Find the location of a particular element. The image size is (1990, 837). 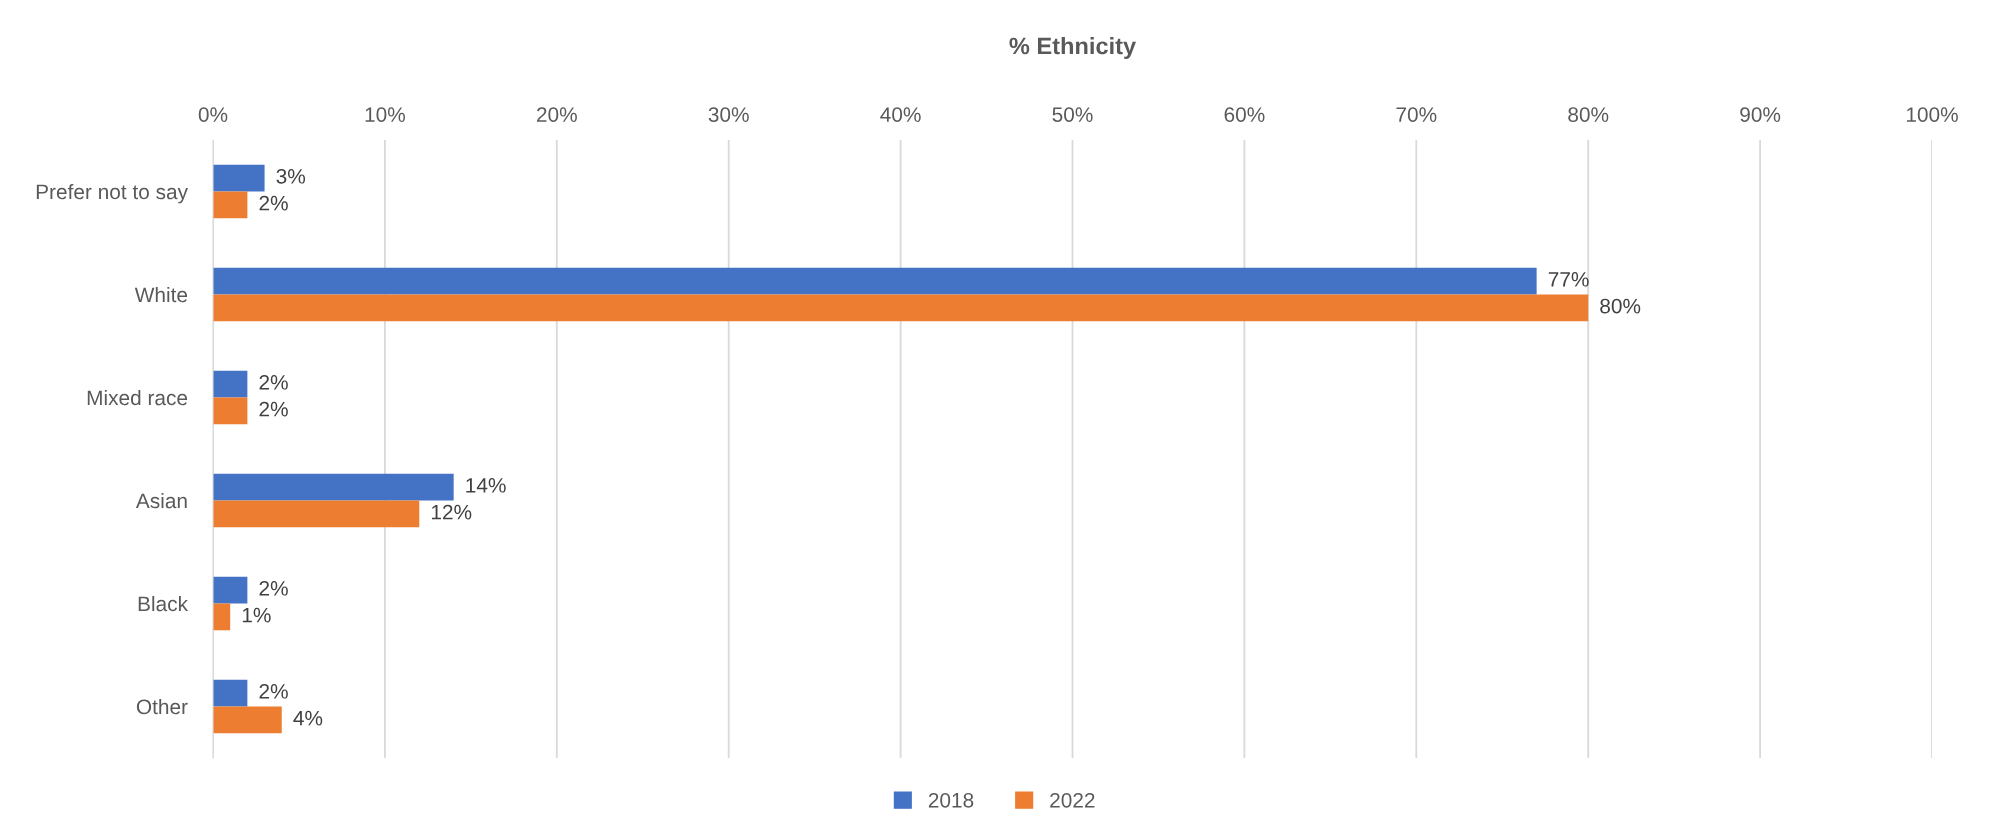

x-tick-label: 100% is located at coordinates (1932, 114).